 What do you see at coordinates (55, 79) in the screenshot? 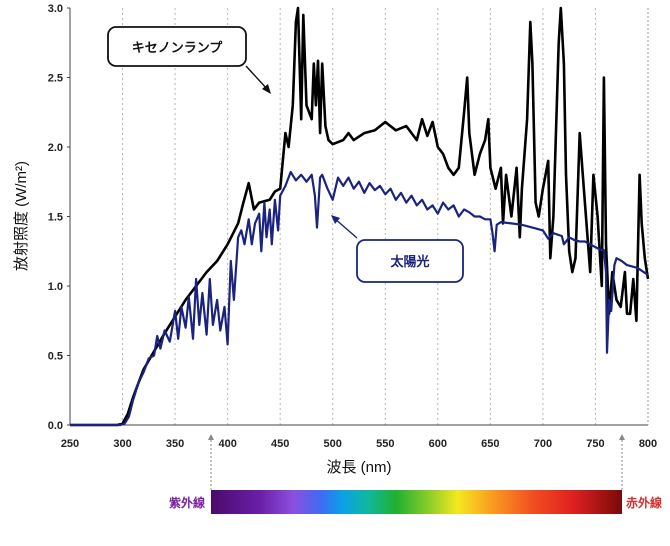
I see `y-tick-label: 2.5` at bounding box center [55, 79].